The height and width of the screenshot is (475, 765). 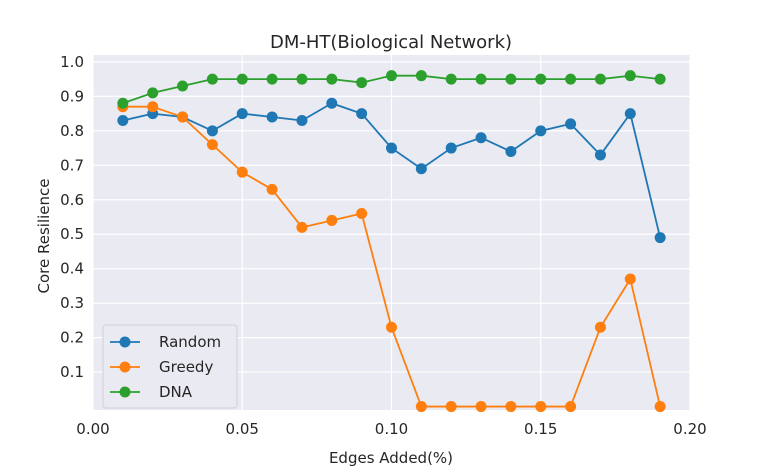 I want to click on legend-item-random: Random, so click(x=165, y=342).